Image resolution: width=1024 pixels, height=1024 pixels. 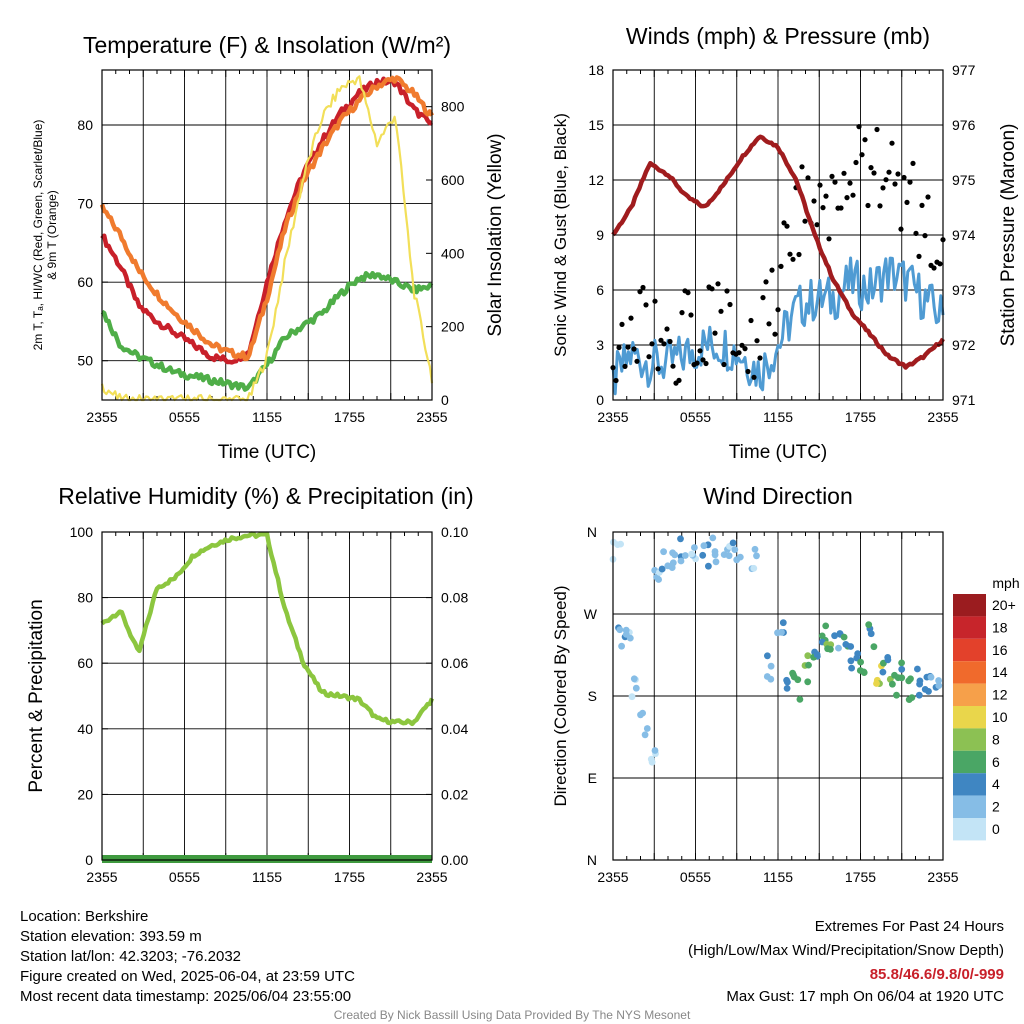 What do you see at coordinates (52, 235) in the screenshot?
I see `temperature-y-axis-label-line2: & 9m T (Orange)` at bounding box center [52, 235].